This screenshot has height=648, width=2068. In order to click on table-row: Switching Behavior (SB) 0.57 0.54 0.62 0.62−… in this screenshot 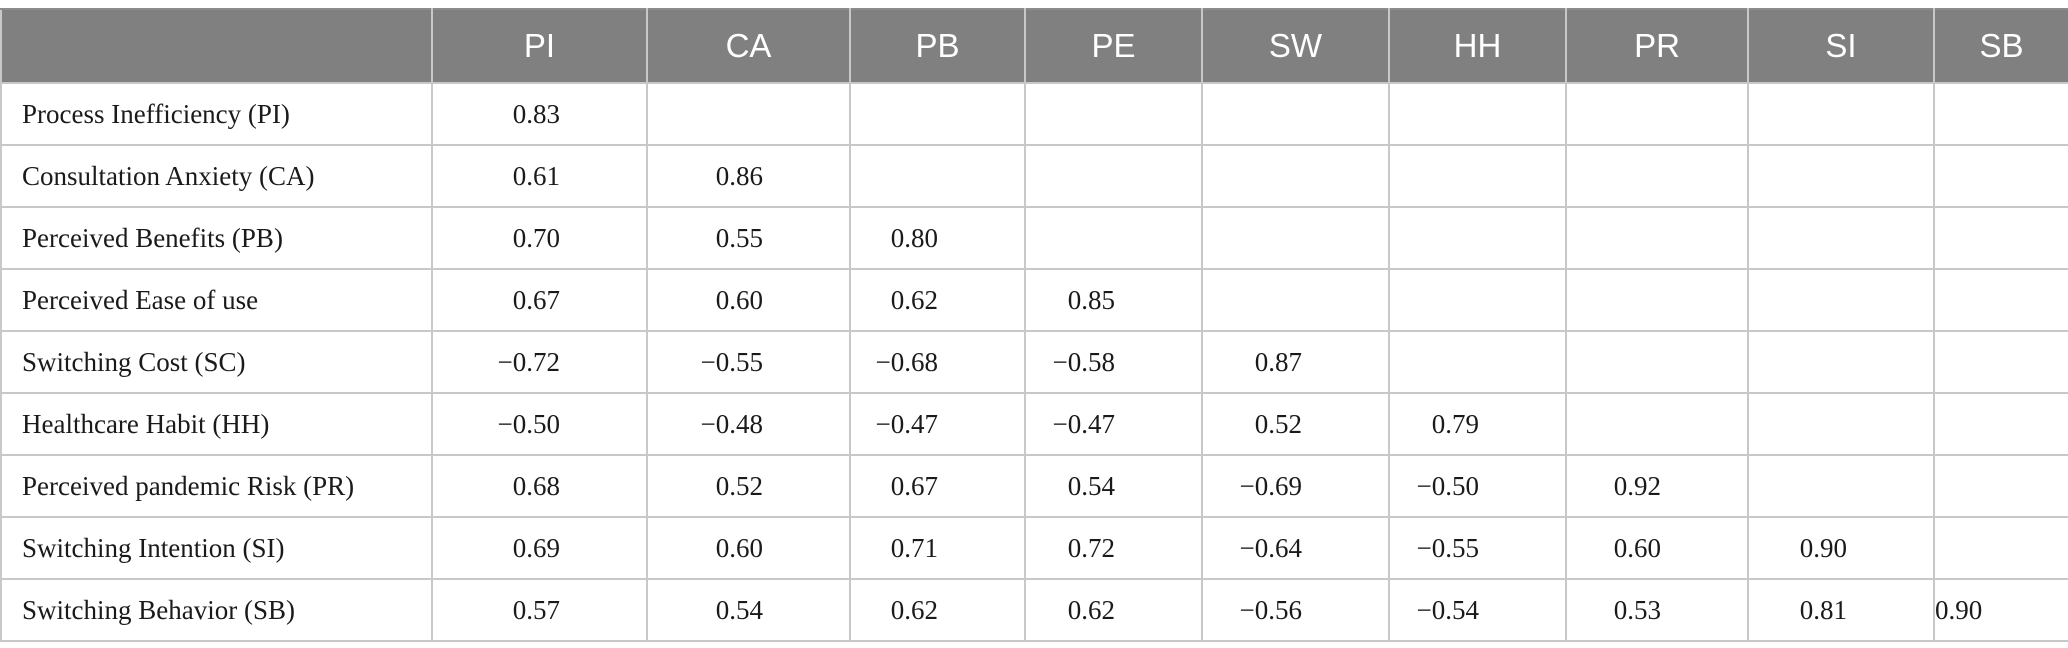, I will do `click(1034, 610)`.